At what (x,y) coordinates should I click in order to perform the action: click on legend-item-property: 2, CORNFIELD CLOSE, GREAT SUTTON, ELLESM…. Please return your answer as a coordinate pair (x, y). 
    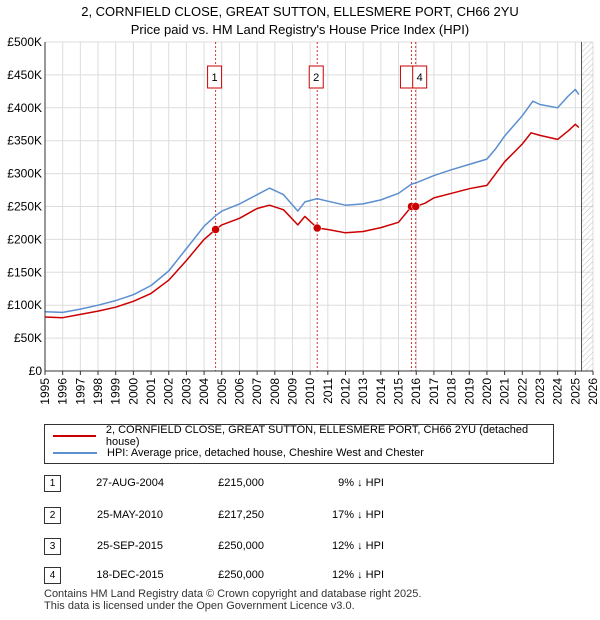
    Looking at the image, I should click on (303, 436).